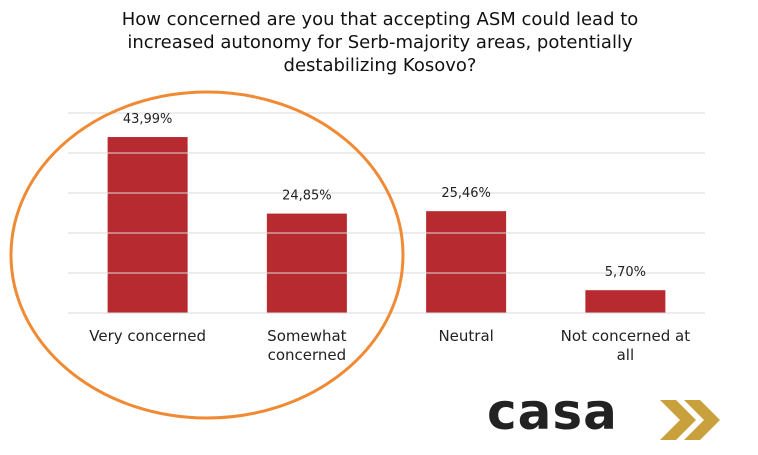  What do you see at coordinates (690, 420) in the screenshot?
I see `logo-chevrons` at bounding box center [690, 420].